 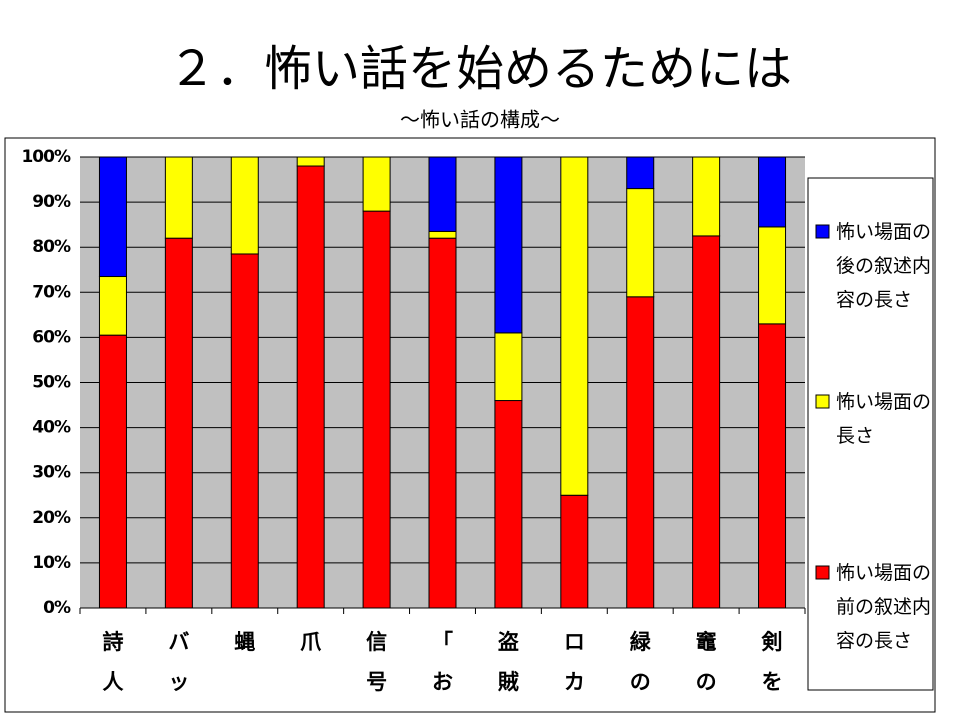 What do you see at coordinates (51, 202) in the screenshot?
I see `y-tick-label: 90%` at bounding box center [51, 202].